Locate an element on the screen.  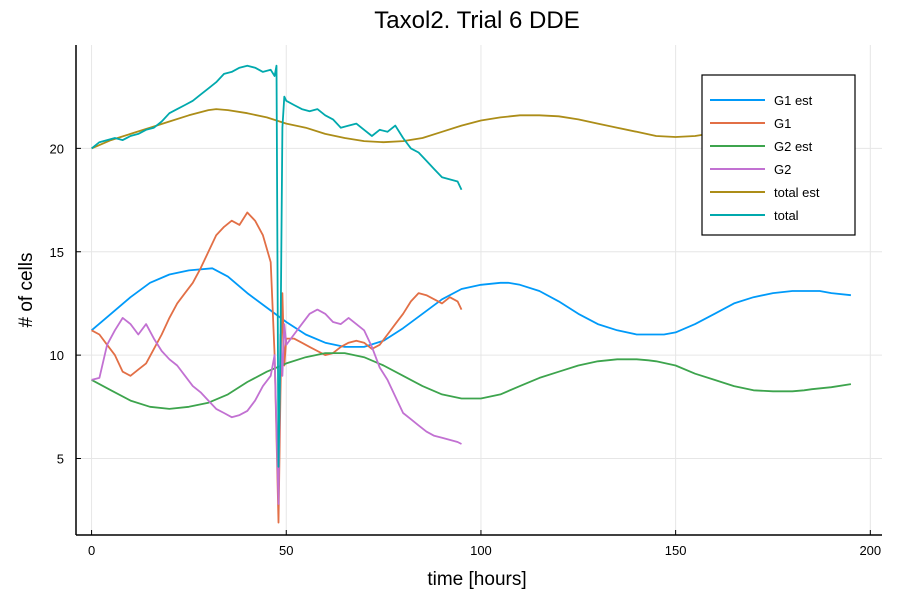
y-tick-label: 5 is located at coordinates (60, 459).